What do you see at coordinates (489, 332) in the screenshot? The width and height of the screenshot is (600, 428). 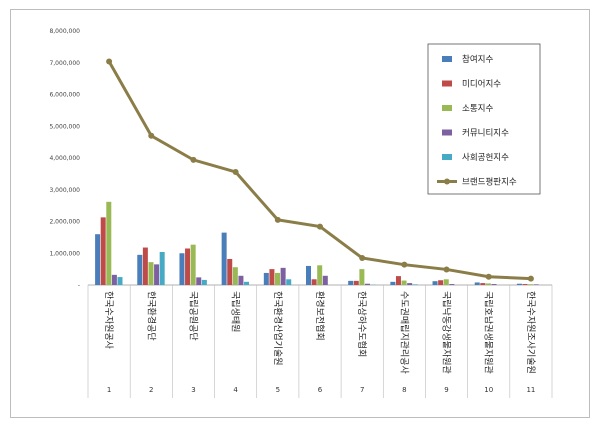 I see `category-name-label: 국립호남권생물자원관` at bounding box center [489, 332].